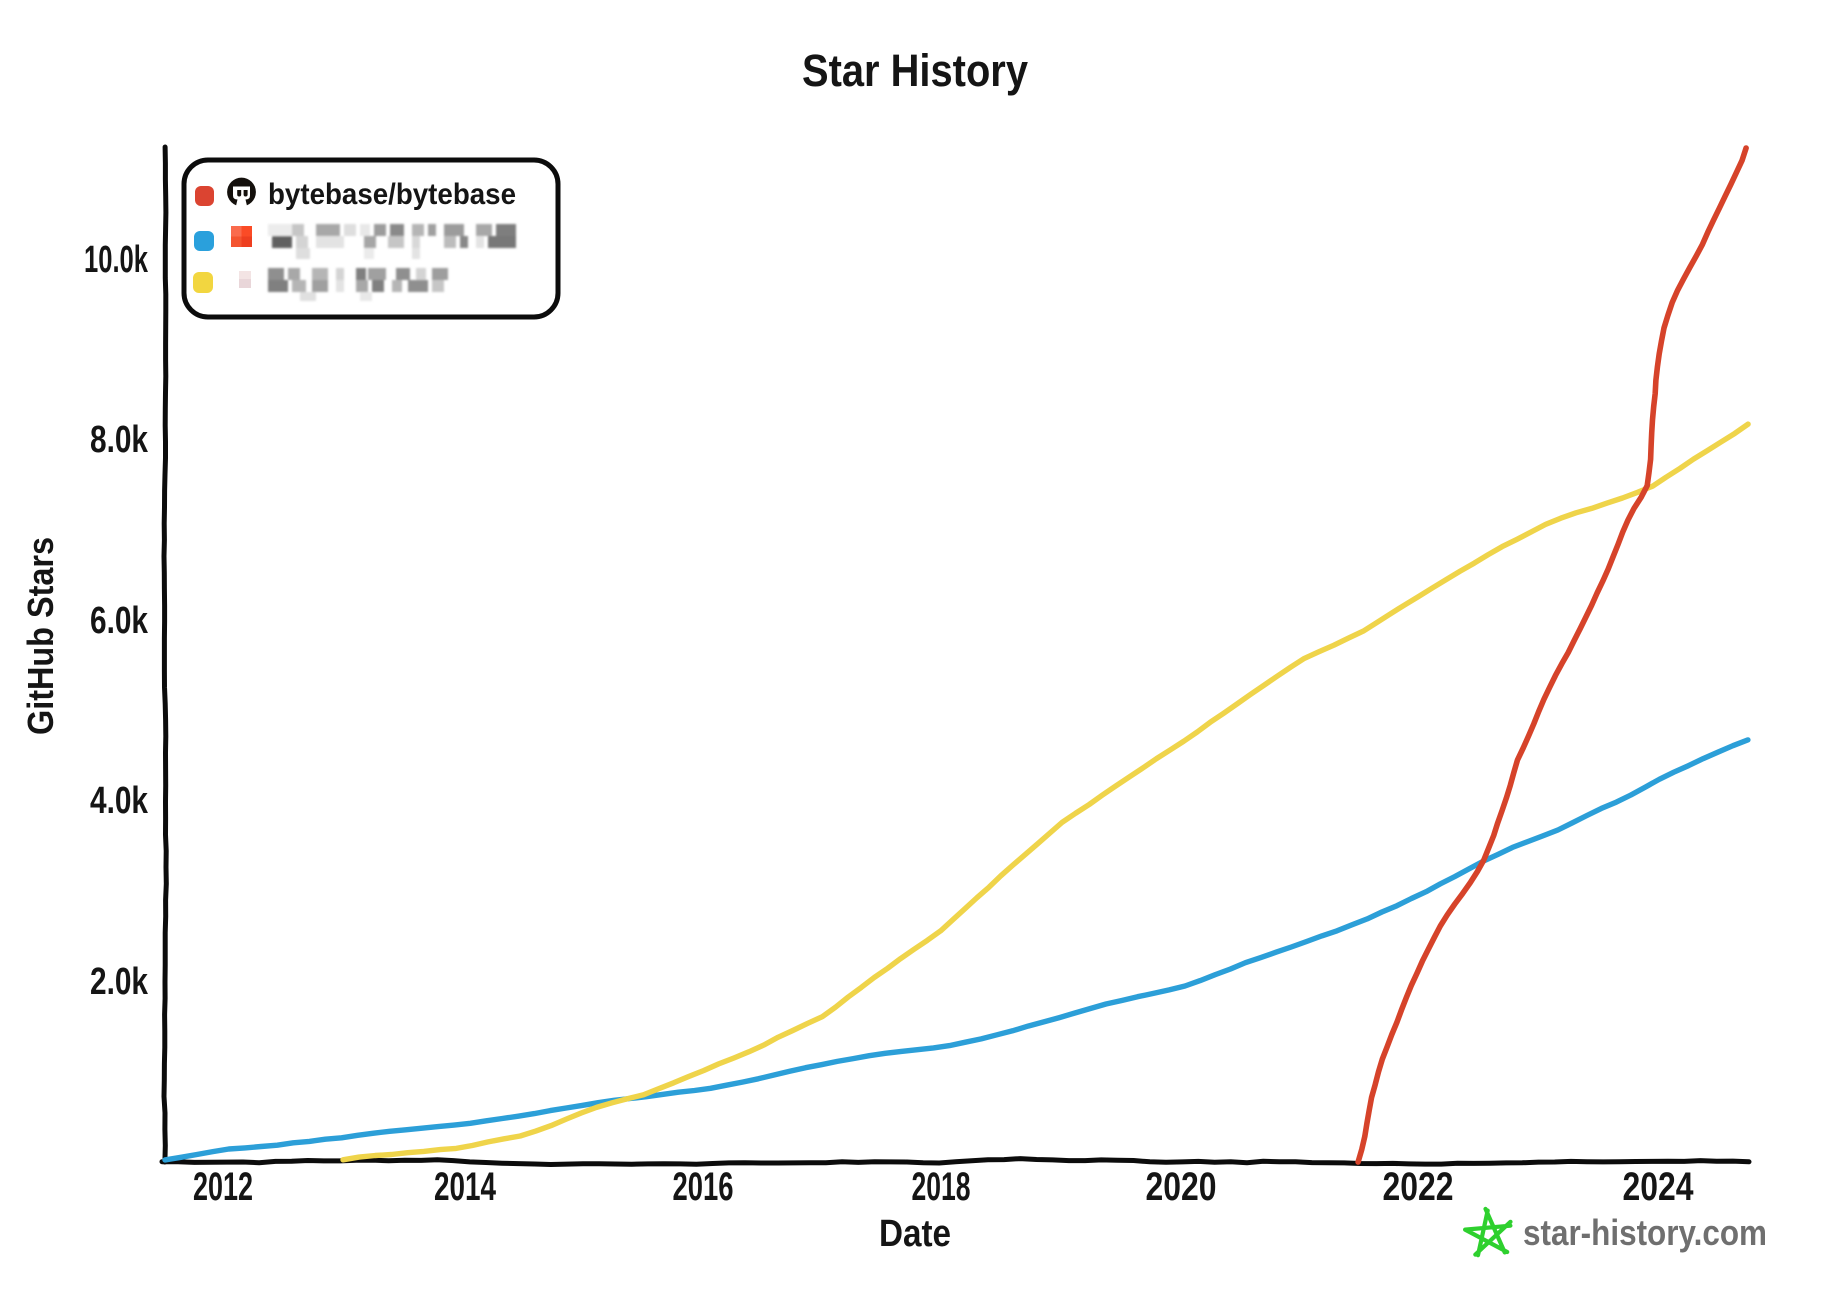 The image size is (1832, 1308). I want to click on svg-text: 10.0k, so click(116, 260).